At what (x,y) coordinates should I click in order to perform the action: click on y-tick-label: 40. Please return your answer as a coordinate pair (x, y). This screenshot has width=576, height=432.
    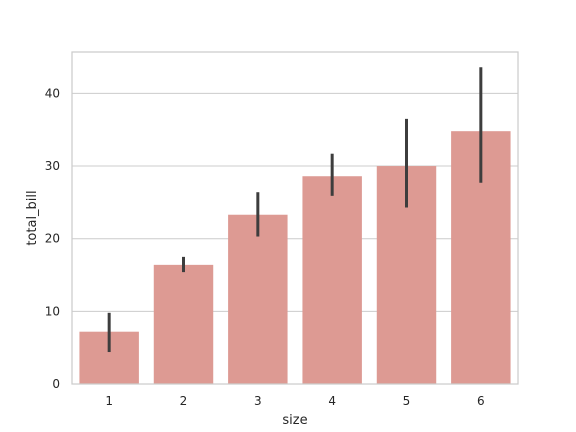
    Looking at the image, I should click on (52, 93).